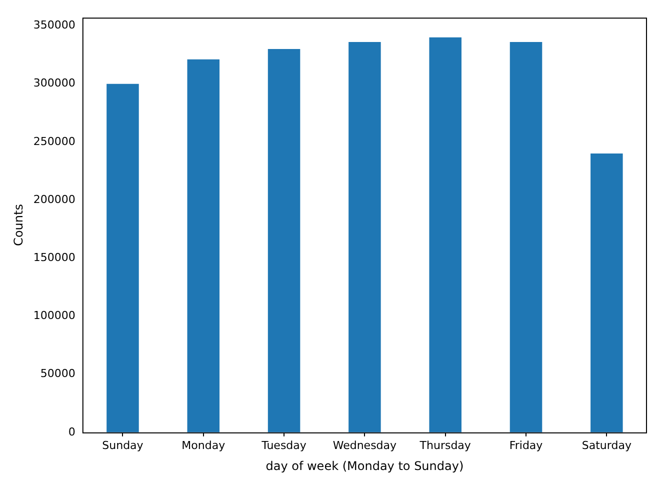 The image size is (657, 482). I want to click on x-tick-label: Sunday, so click(123, 445).